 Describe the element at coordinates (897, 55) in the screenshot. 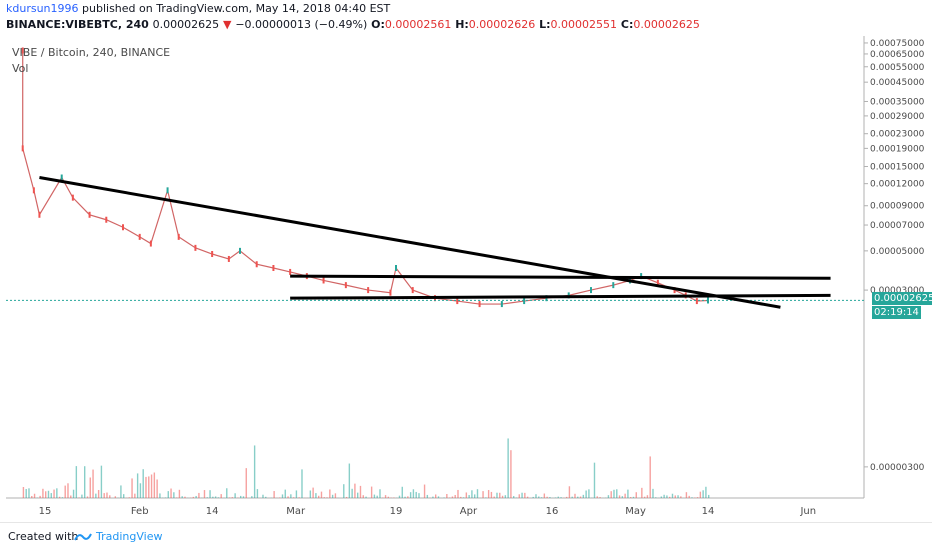

I see `y-tick-label: 0.00065000` at that location.